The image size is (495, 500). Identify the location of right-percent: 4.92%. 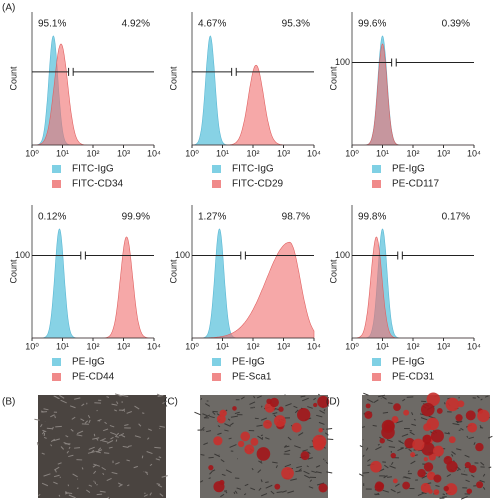
(136, 24).